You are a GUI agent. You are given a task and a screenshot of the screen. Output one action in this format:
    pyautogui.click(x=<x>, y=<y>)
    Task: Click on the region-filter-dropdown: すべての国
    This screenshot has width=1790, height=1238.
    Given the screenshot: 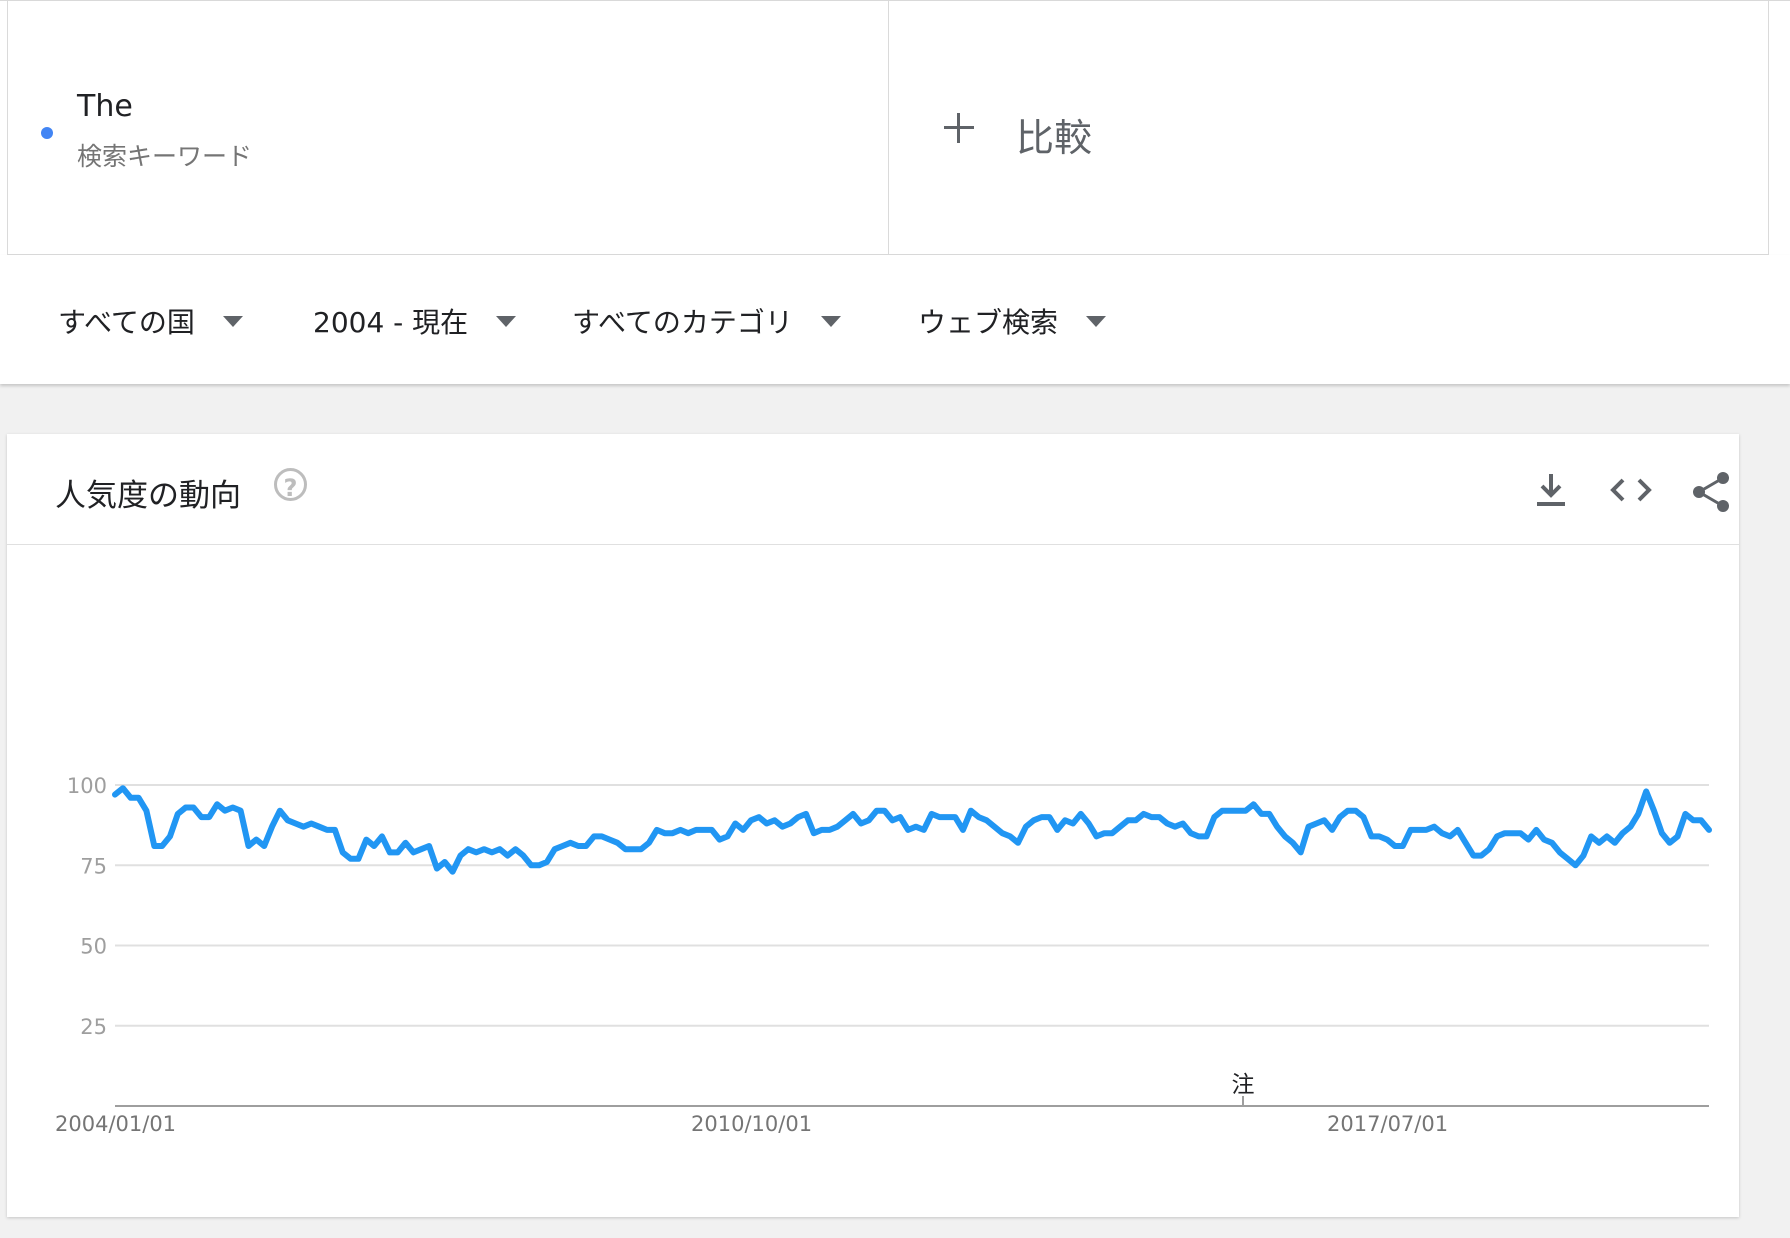 What is the action you would take?
    pyautogui.click(x=150, y=321)
    